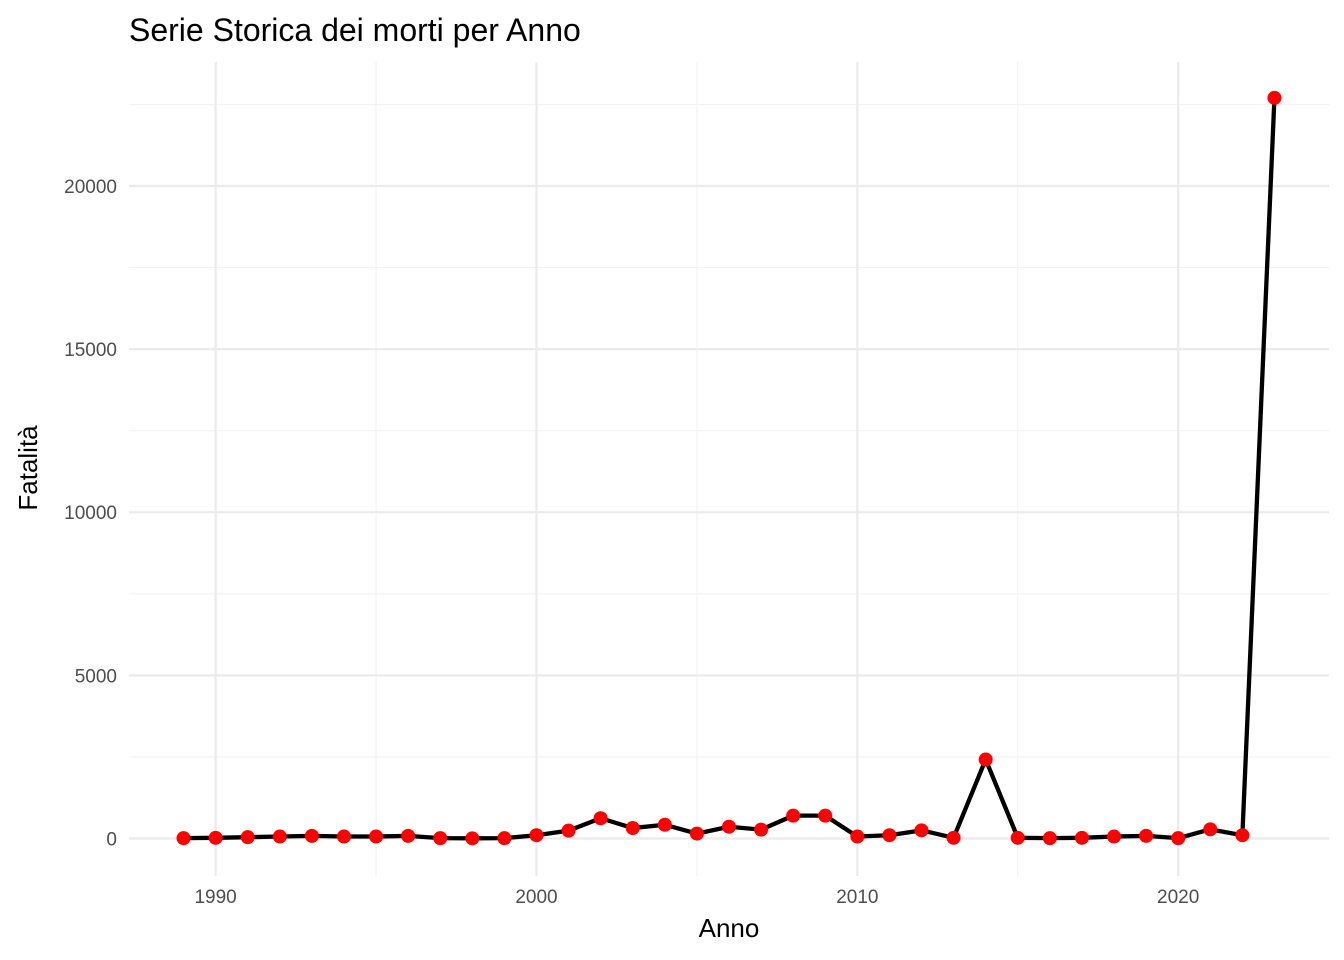 The height and width of the screenshot is (960, 1344). What do you see at coordinates (1178, 897) in the screenshot?
I see `x-tick-label: 2020` at bounding box center [1178, 897].